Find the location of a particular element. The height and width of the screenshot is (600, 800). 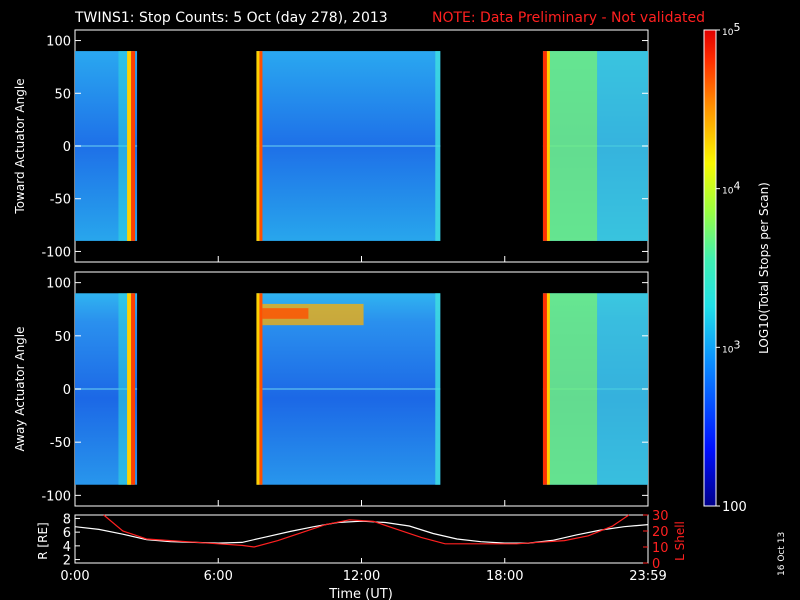

colorbar-gradient is located at coordinates (710, 268).